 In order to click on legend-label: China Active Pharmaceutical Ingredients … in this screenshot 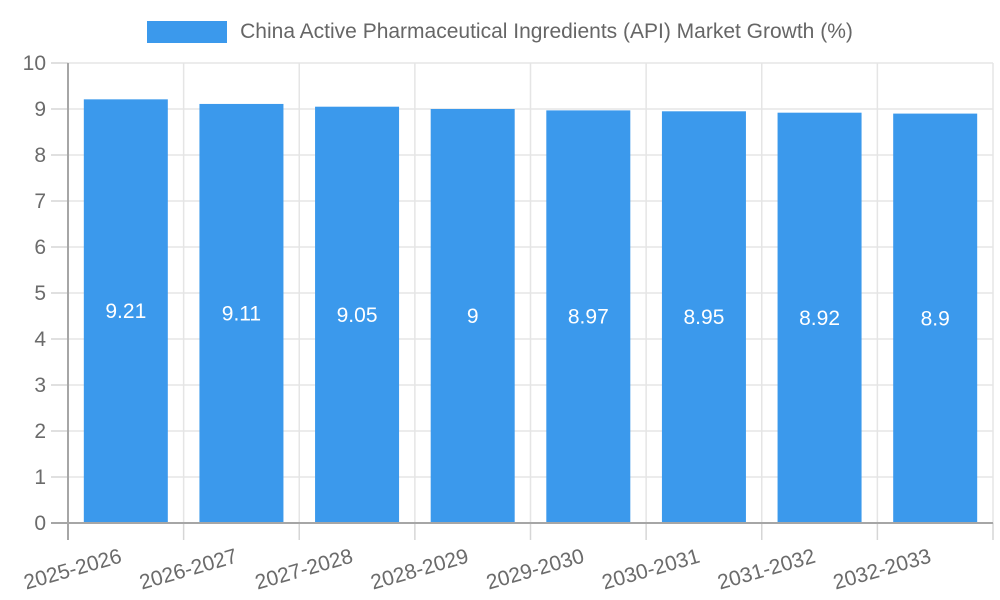, I will do `click(546, 31)`.